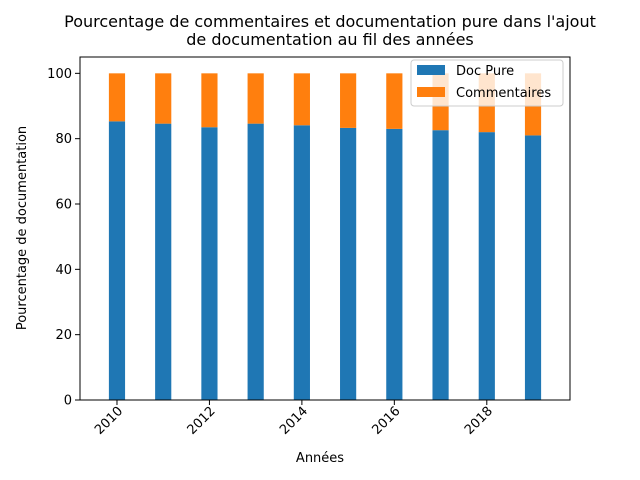 The image size is (640, 480). Describe the element at coordinates (63, 270) in the screenshot. I see `y-tick-label-40: 40` at that location.